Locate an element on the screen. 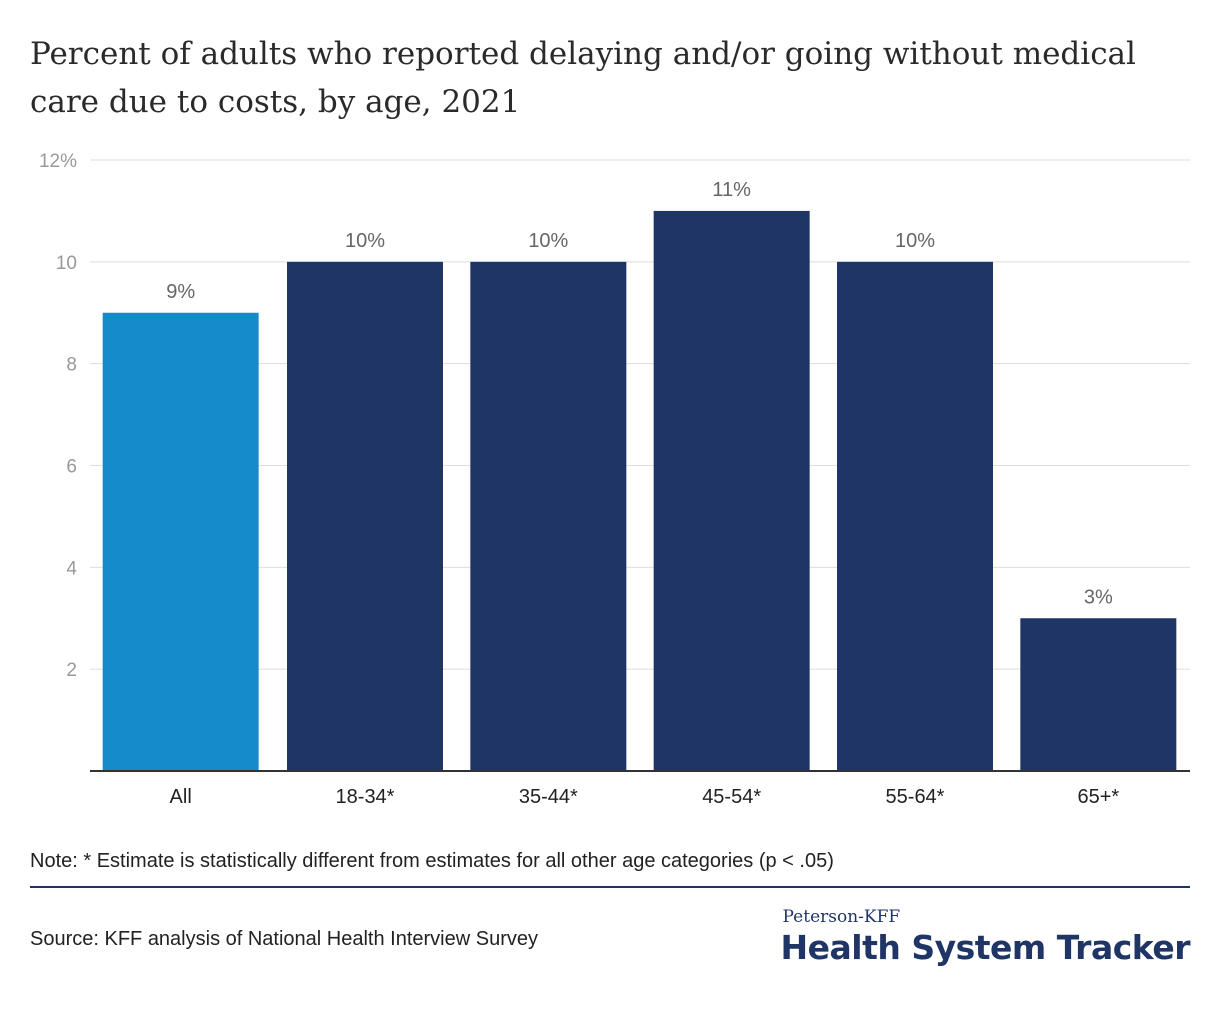 The width and height of the screenshot is (1220, 1020). y-tick-label: 12% is located at coordinates (58, 161).